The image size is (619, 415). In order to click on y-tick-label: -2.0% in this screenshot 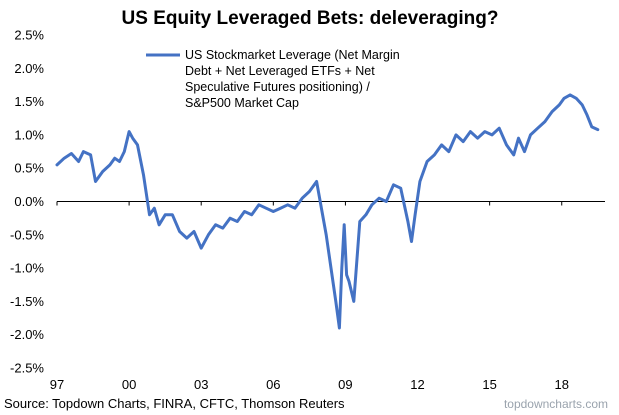, I will do `click(27, 334)`.